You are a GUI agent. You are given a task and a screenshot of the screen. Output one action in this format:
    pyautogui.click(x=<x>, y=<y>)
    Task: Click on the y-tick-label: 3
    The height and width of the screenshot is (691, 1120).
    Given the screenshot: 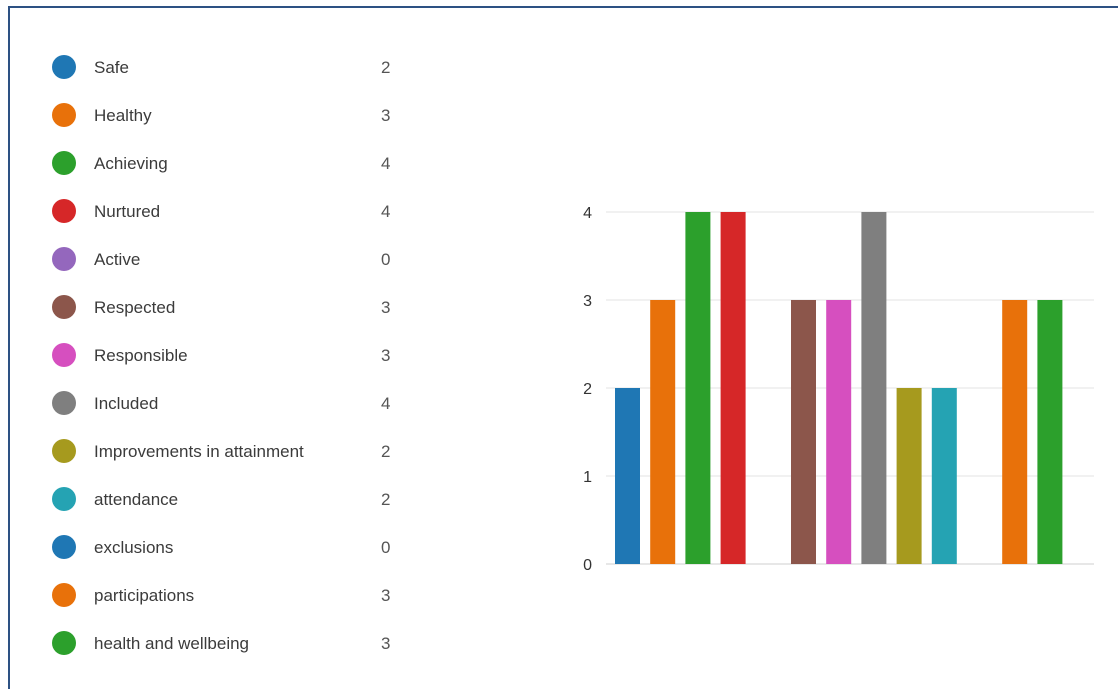 What is the action you would take?
    pyautogui.click(x=587, y=301)
    